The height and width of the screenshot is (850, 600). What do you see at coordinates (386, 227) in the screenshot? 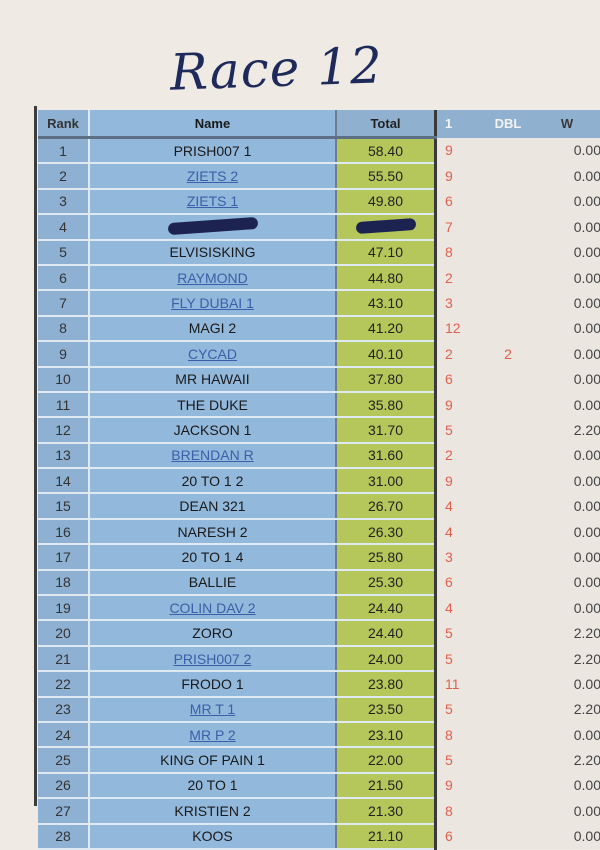
I see `total-cell` at bounding box center [386, 227].